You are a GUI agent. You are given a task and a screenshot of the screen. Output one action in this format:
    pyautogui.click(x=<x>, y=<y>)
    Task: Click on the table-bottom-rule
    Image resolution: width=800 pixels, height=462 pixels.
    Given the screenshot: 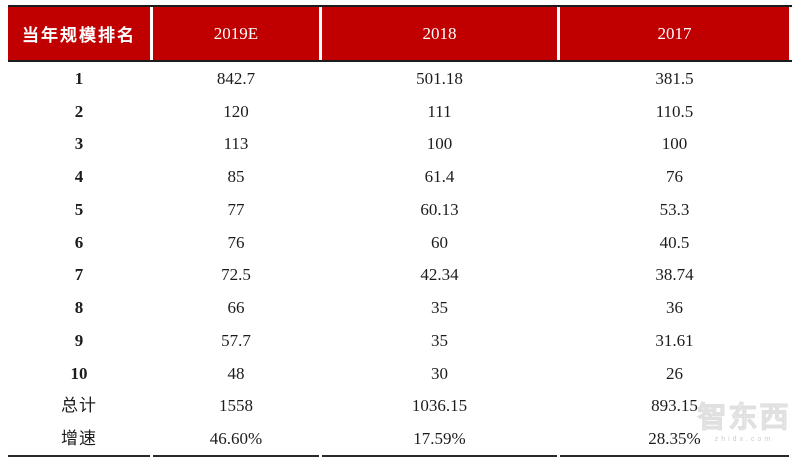 What is the action you would take?
    pyautogui.click(x=400, y=456)
    